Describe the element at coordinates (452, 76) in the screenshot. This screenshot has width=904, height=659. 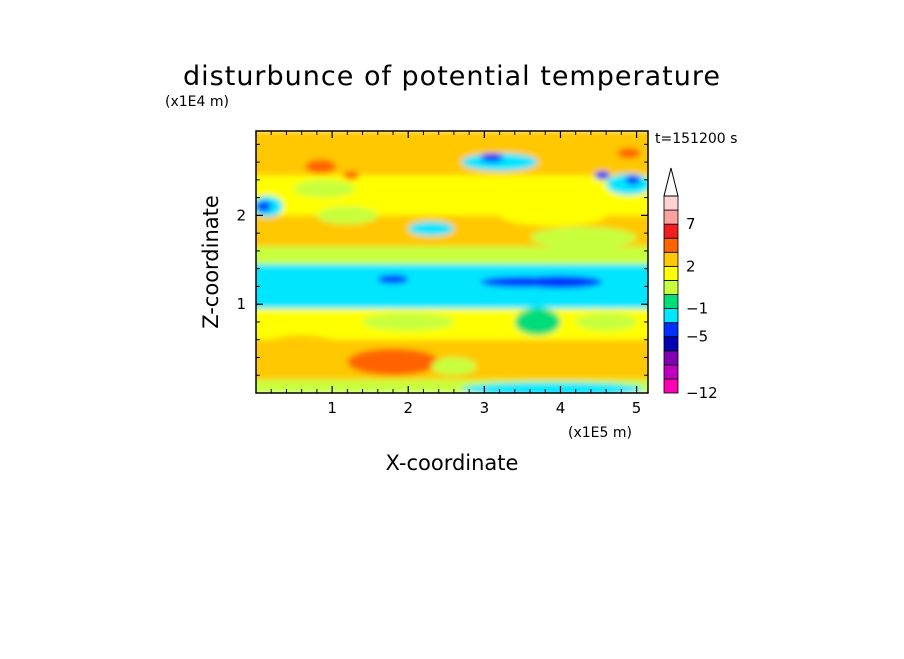
I see `chart-title: disturbunce of potential temperature` at that location.